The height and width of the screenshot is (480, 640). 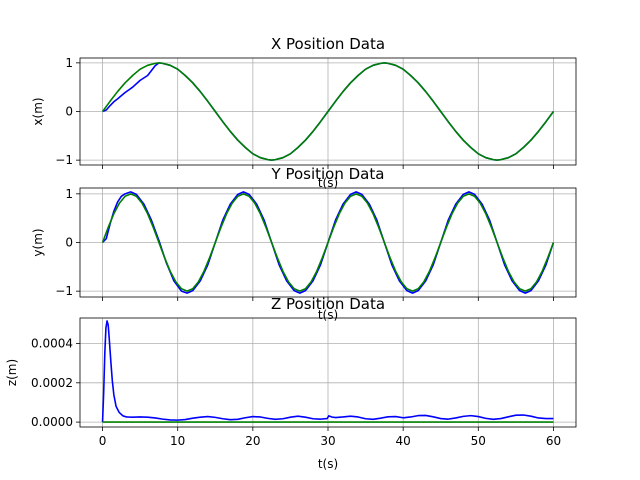 I want to click on subplot-3-xtick-label-1: 10, so click(x=177, y=441).